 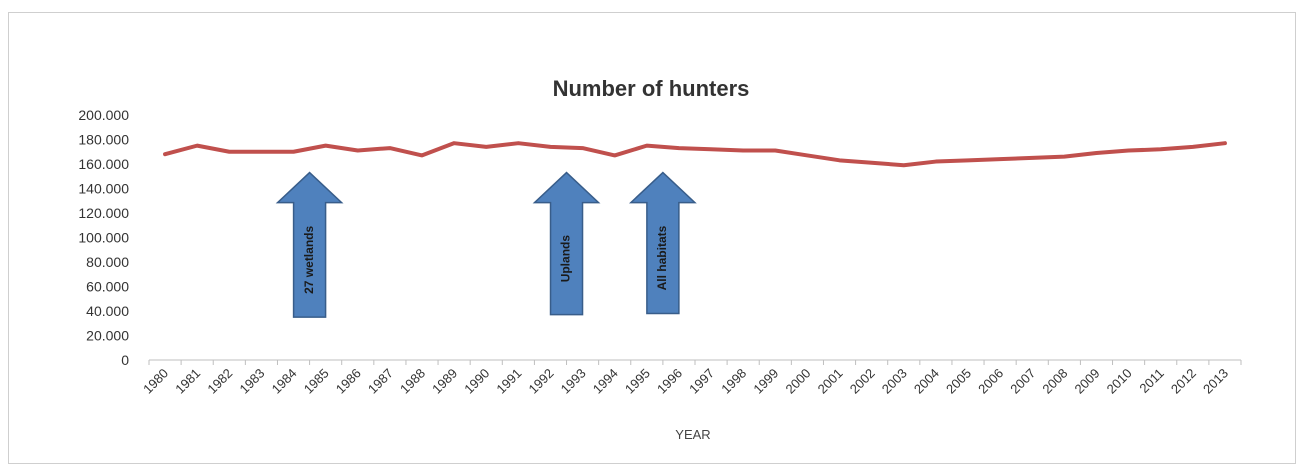 I want to click on x-axis-title: YEAR, so click(x=692, y=434).